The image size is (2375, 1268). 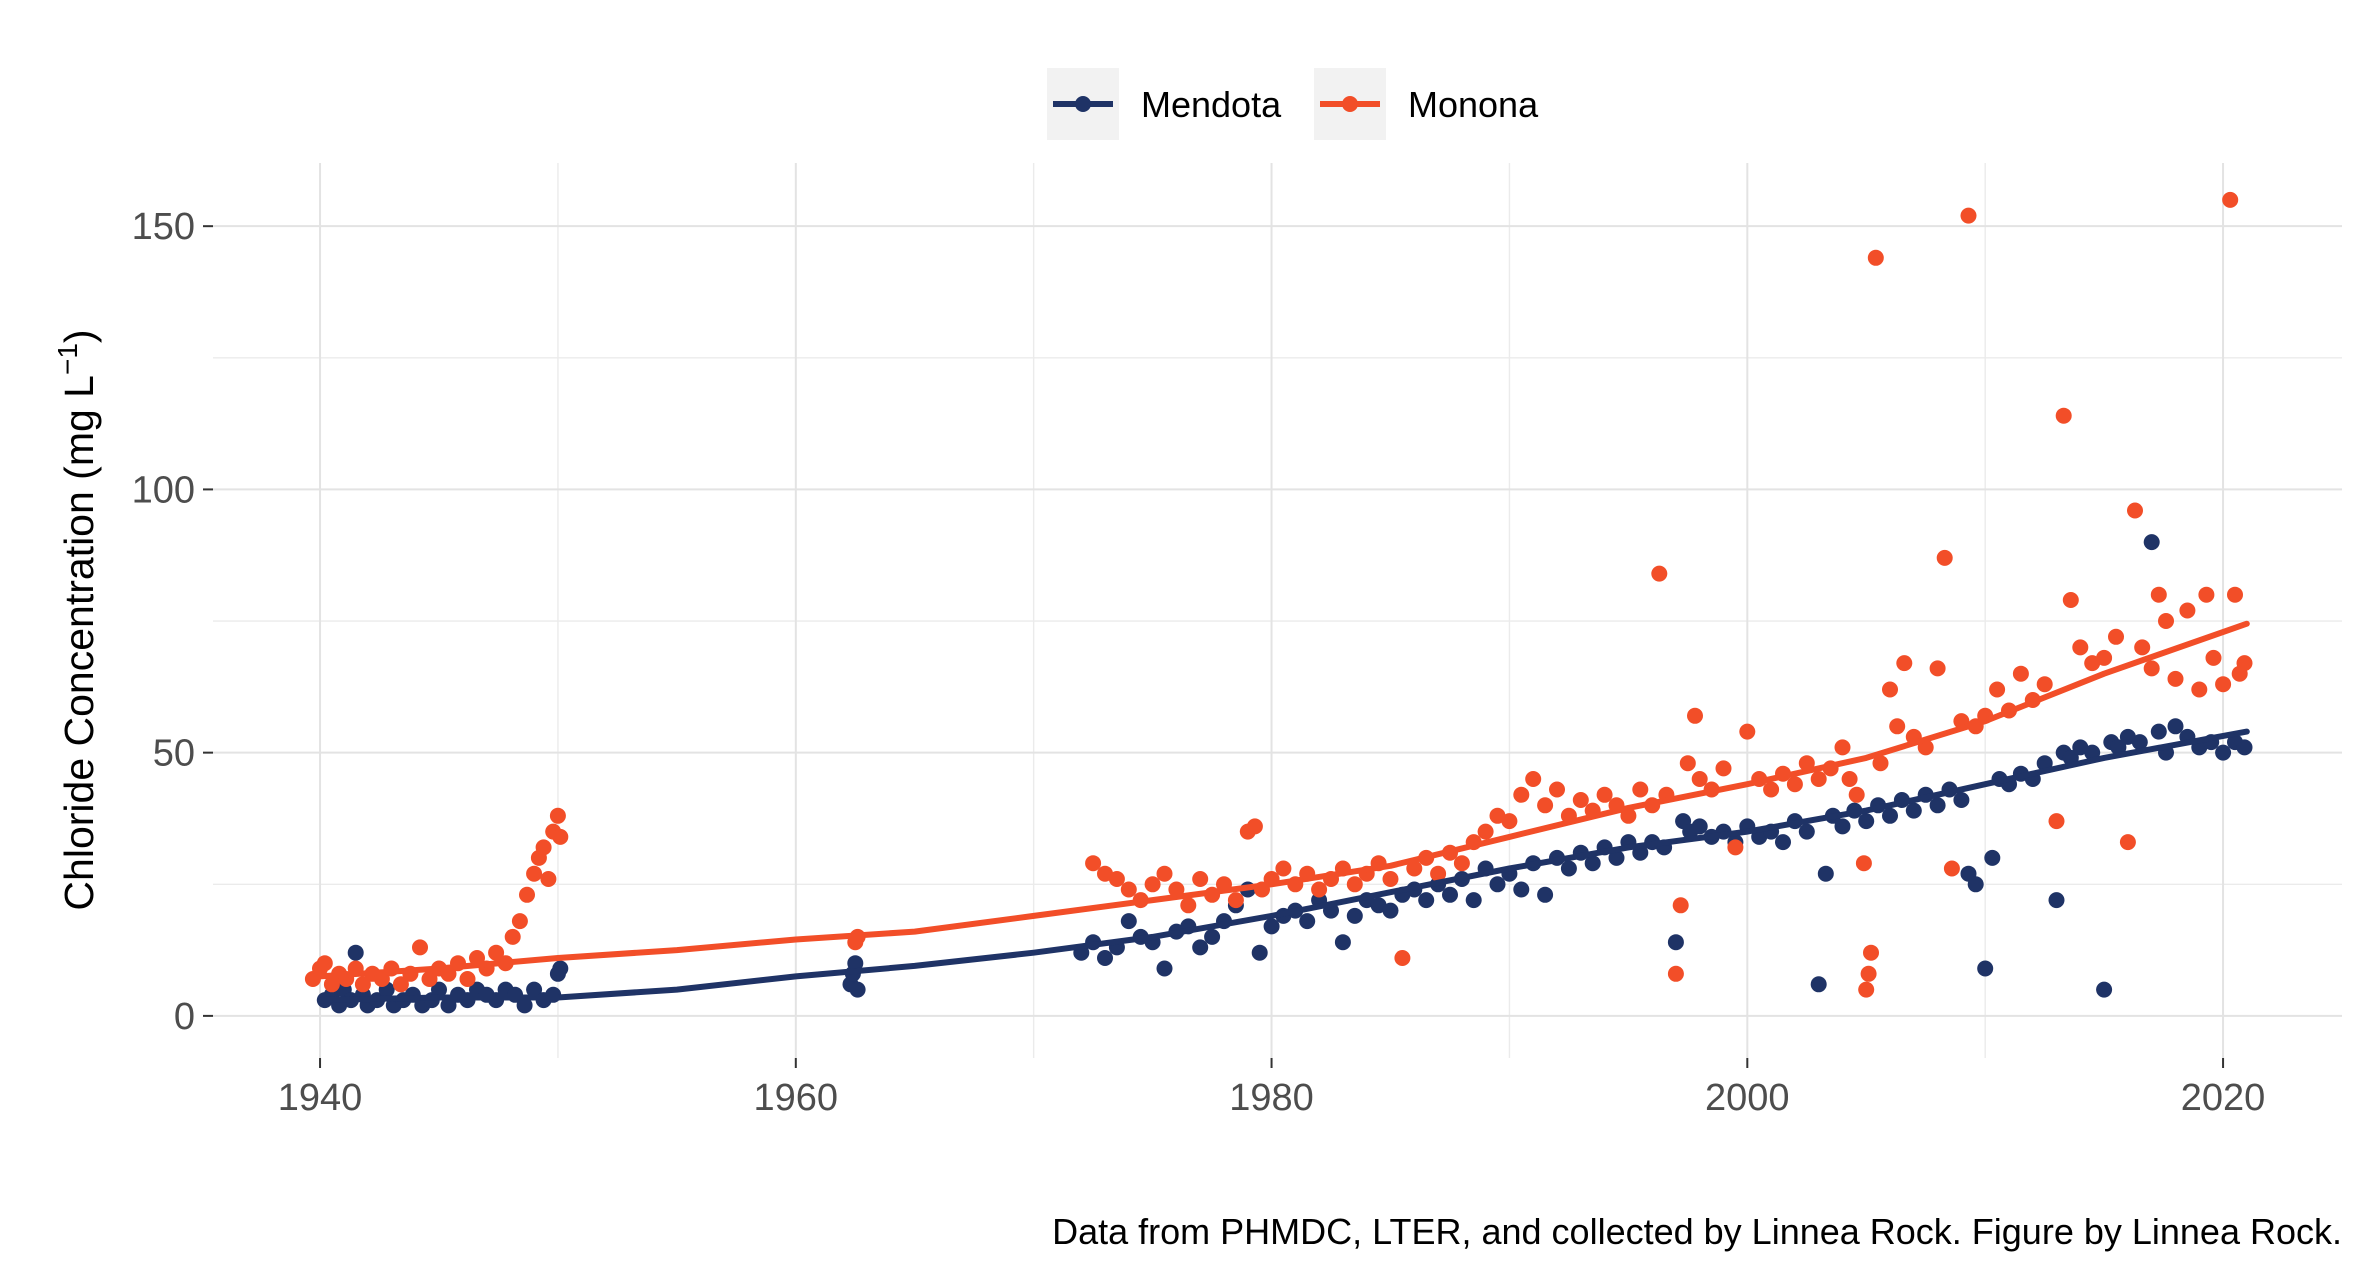 What do you see at coordinates (1473, 104) in the screenshot?
I see `legend-label-monona: Monona` at bounding box center [1473, 104].